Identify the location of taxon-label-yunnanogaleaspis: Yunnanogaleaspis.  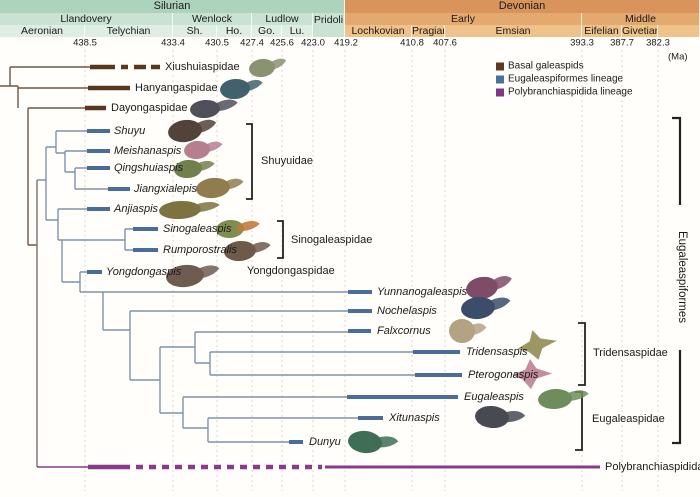
(422, 292).